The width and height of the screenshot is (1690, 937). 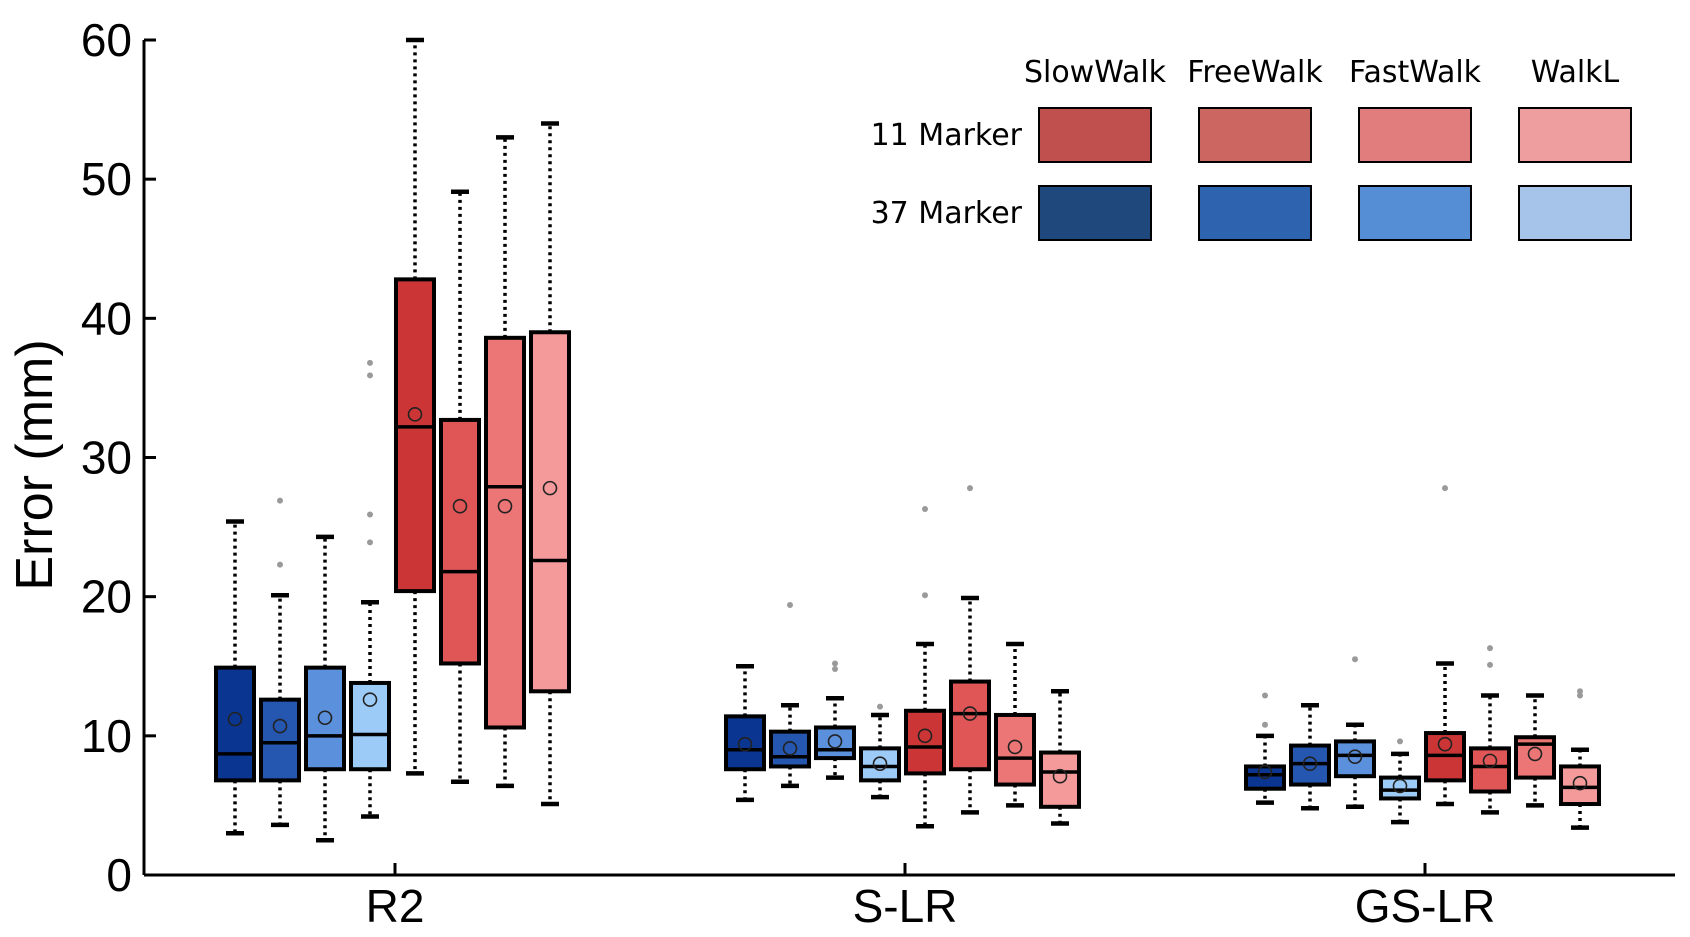 I want to click on legend-row-label: 37 Marker, so click(x=947, y=213).